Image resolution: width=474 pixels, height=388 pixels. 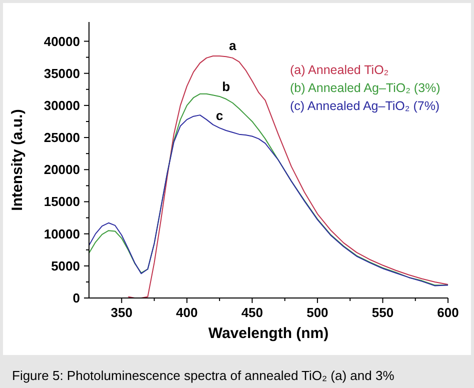 What do you see at coordinates (383, 312) in the screenshot?
I see `x-tick-label: 550` at bounding box center [383, 312].